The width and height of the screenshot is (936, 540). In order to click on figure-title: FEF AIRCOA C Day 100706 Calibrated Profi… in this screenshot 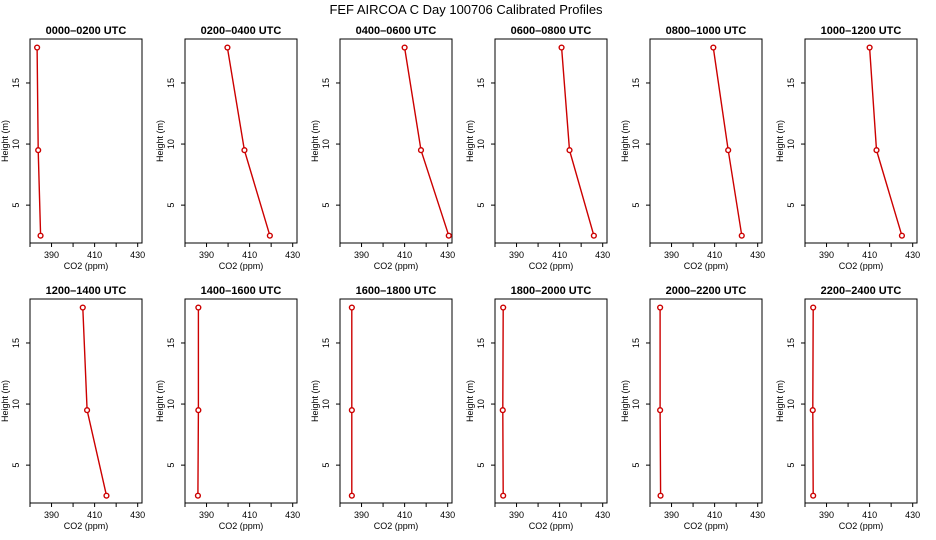, I will do `click(466, 9)`.